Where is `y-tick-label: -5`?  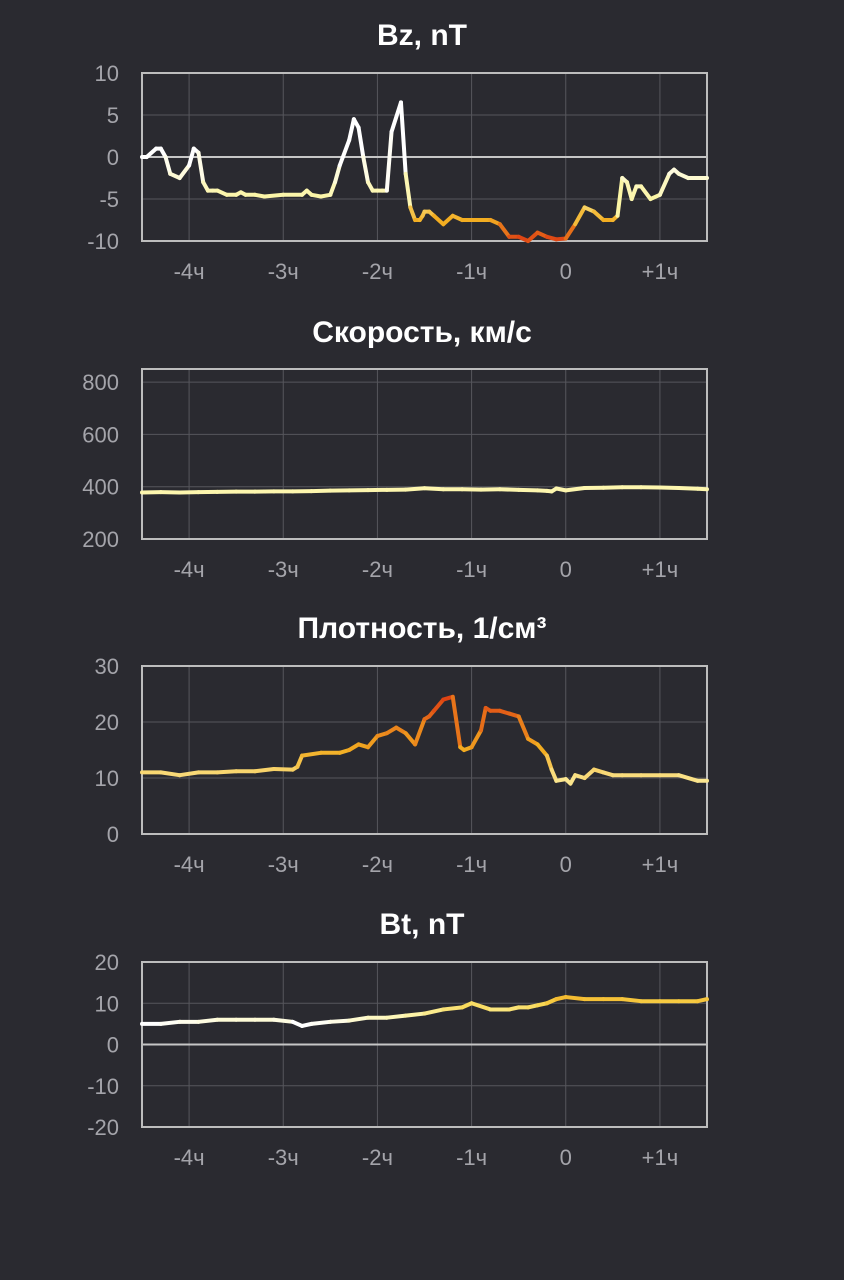
y-tick-label: -5 is located at coordinates (109, 199).